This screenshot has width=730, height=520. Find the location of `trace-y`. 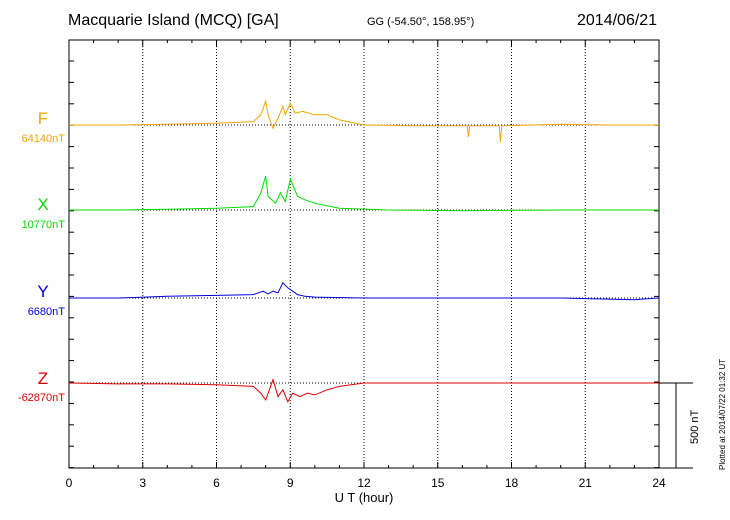

trace-y is located at coordinates (364, 291).